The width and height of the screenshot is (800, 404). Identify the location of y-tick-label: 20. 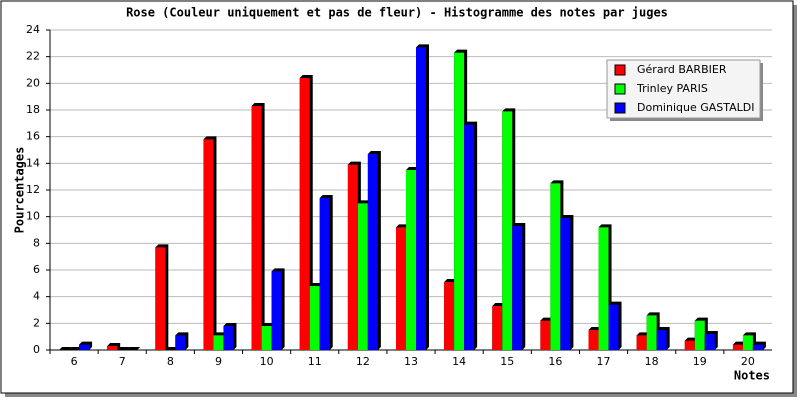
(33, 82).